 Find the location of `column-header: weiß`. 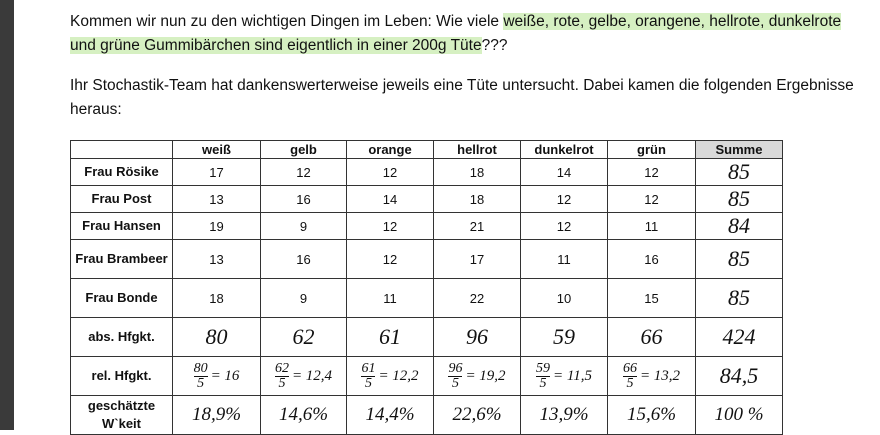

column-header: weiß is located at coordinates (216, 149).